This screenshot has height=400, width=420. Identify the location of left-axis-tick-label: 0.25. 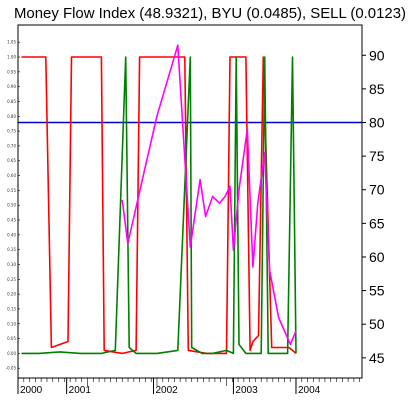
(11, 279).